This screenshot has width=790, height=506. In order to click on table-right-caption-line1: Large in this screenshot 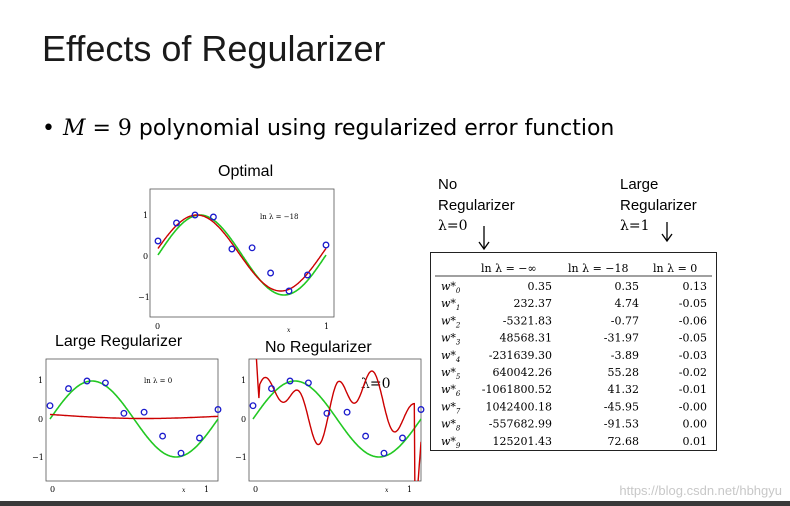, I will do `click(639, 184)`.